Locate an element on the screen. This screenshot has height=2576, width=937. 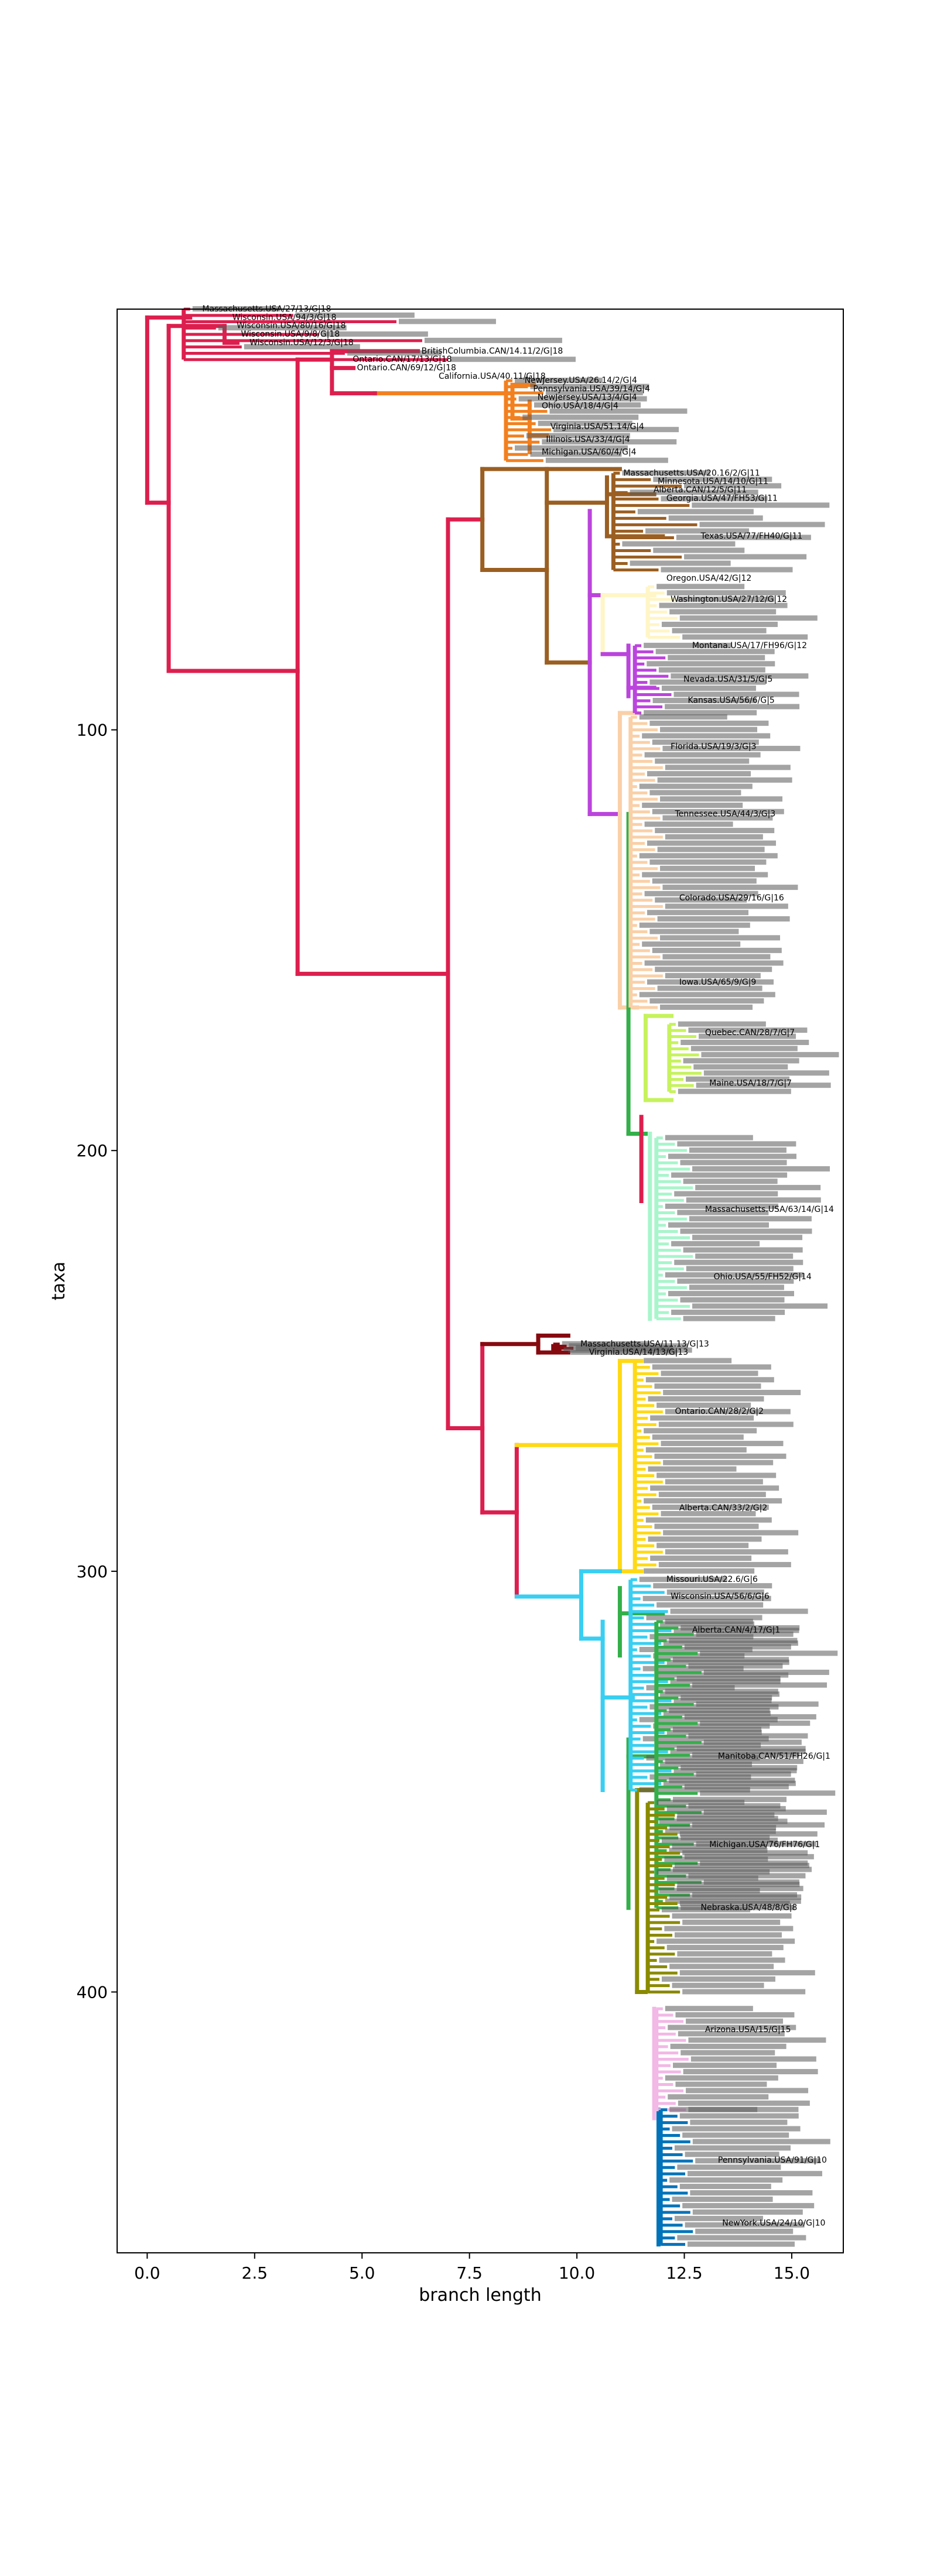
leaf-label: Nevada.USA/31/5/G|5 is located at coordinates (727, 679).